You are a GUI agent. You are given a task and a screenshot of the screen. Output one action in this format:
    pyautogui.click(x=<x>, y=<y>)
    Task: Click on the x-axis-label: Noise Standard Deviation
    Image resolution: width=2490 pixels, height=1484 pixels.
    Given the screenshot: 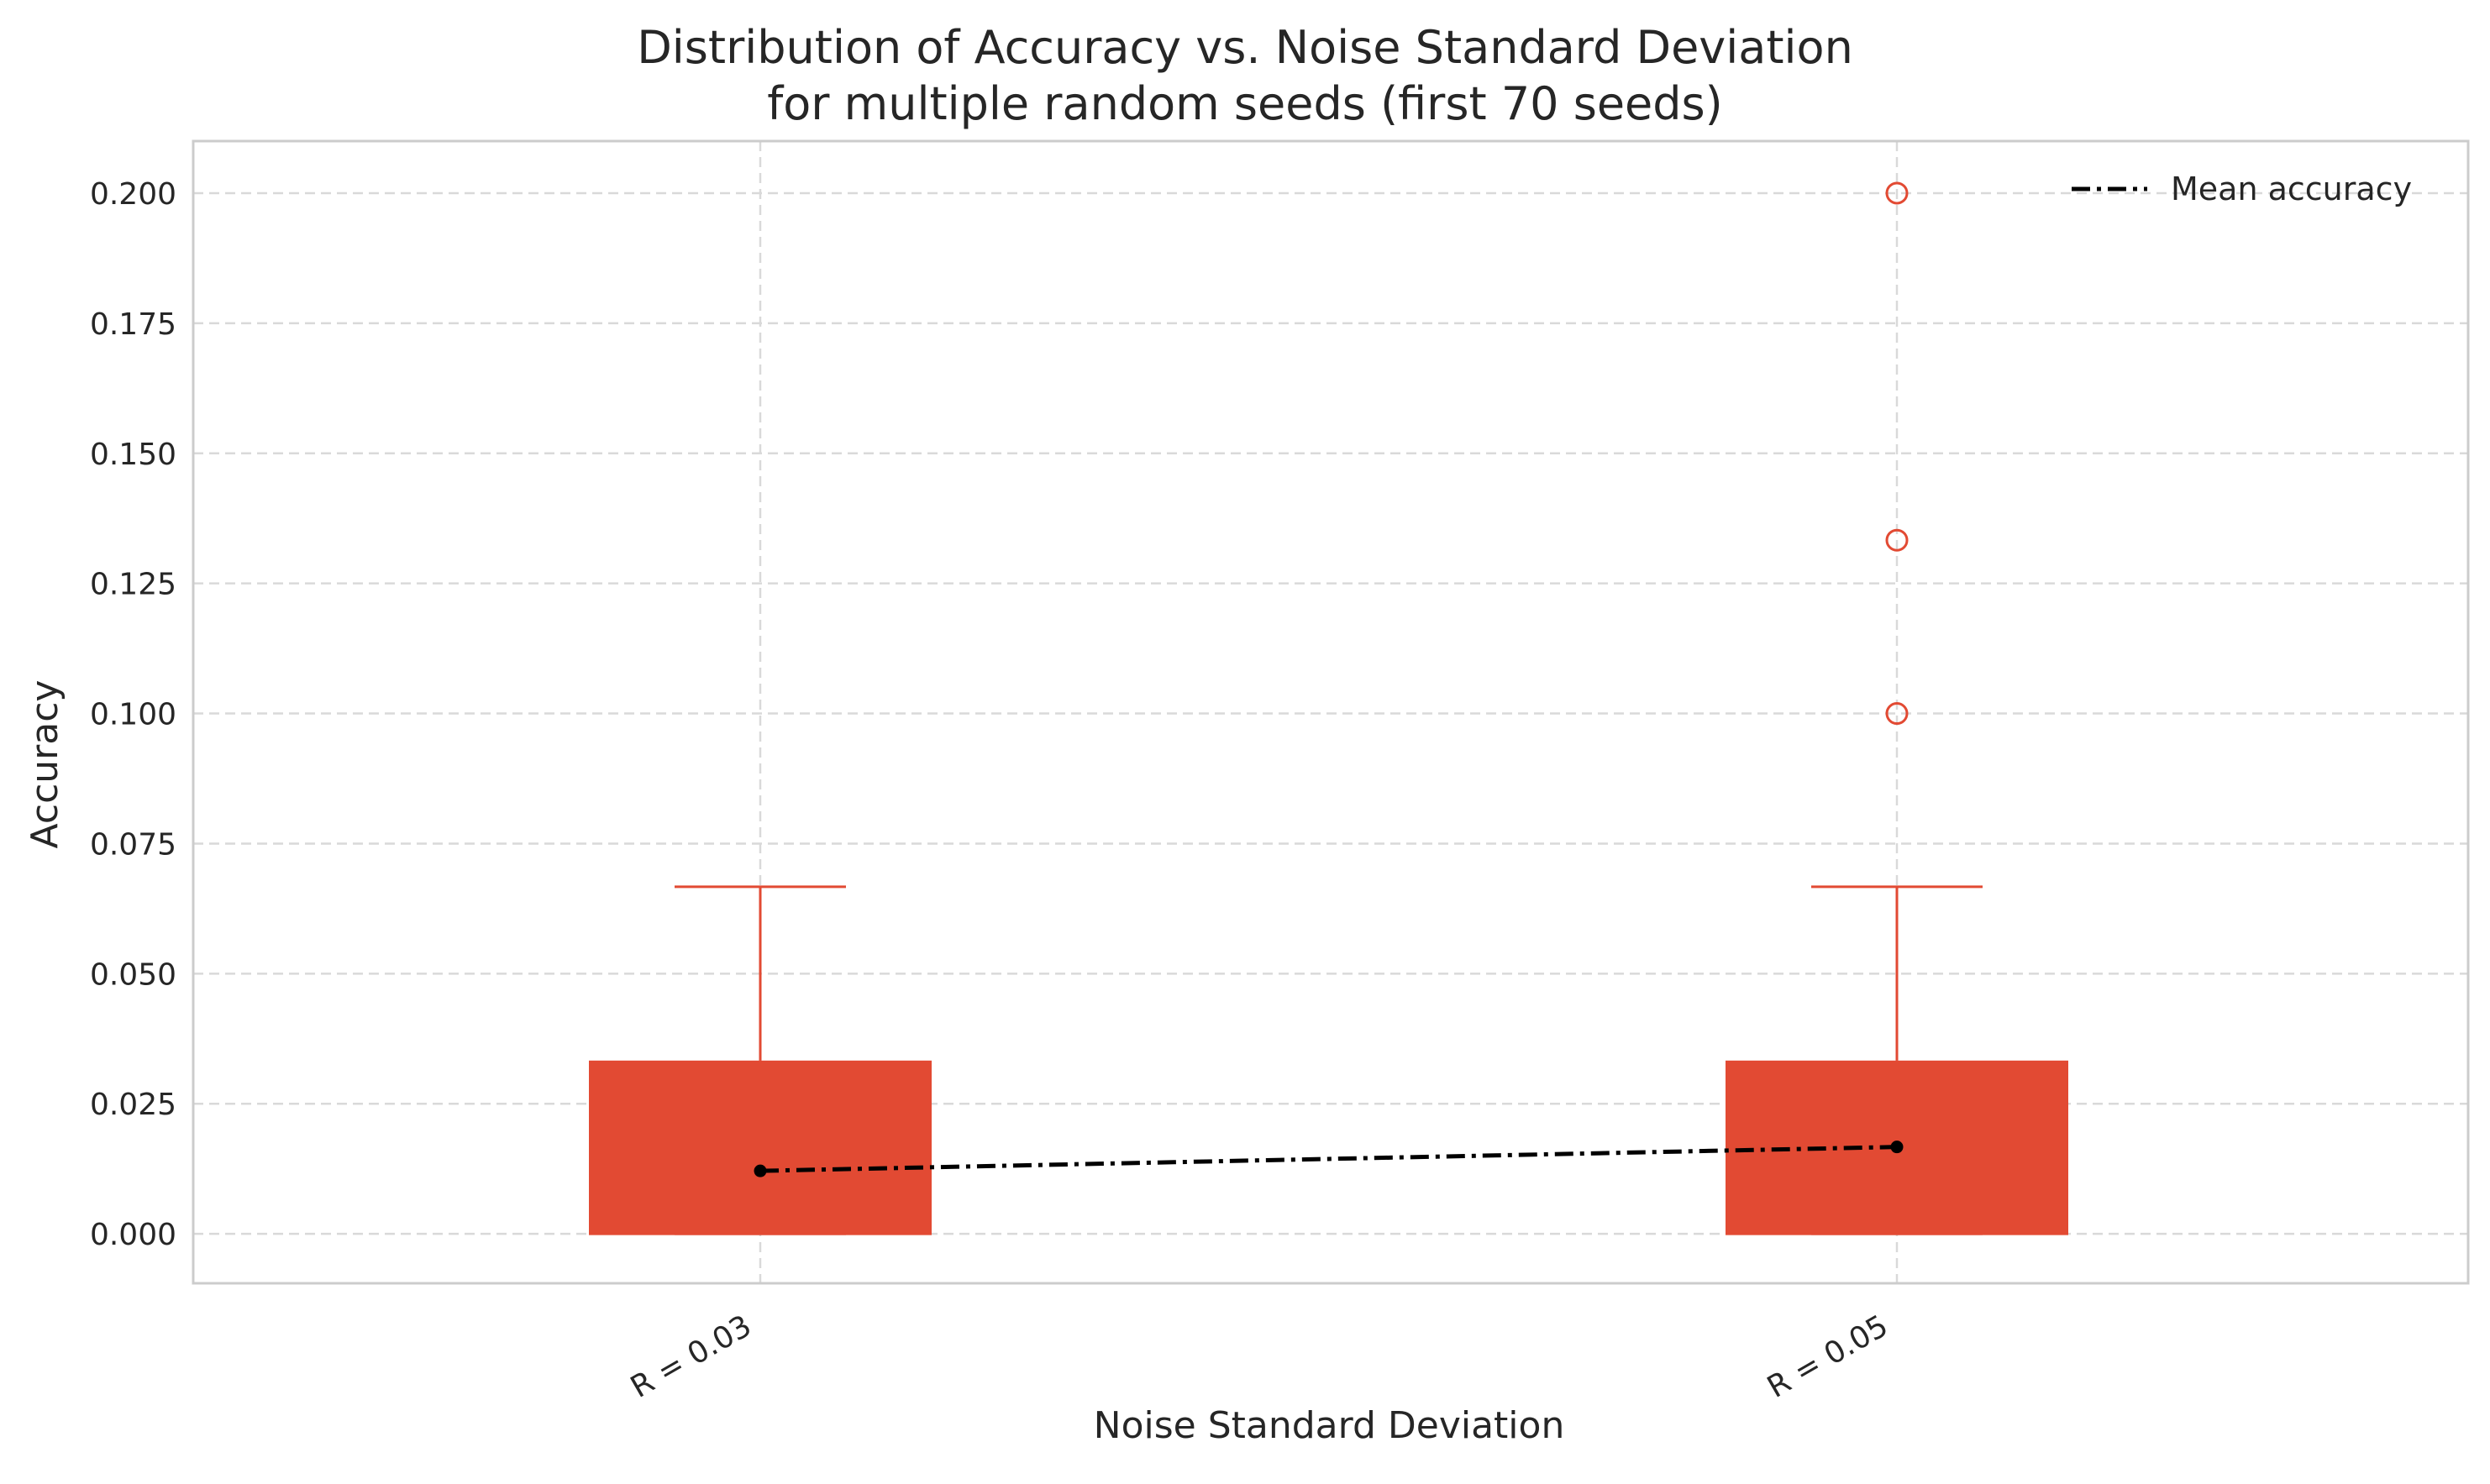 What is the action you would take?
    pyautogui.click(x=1330, y=1426)
    